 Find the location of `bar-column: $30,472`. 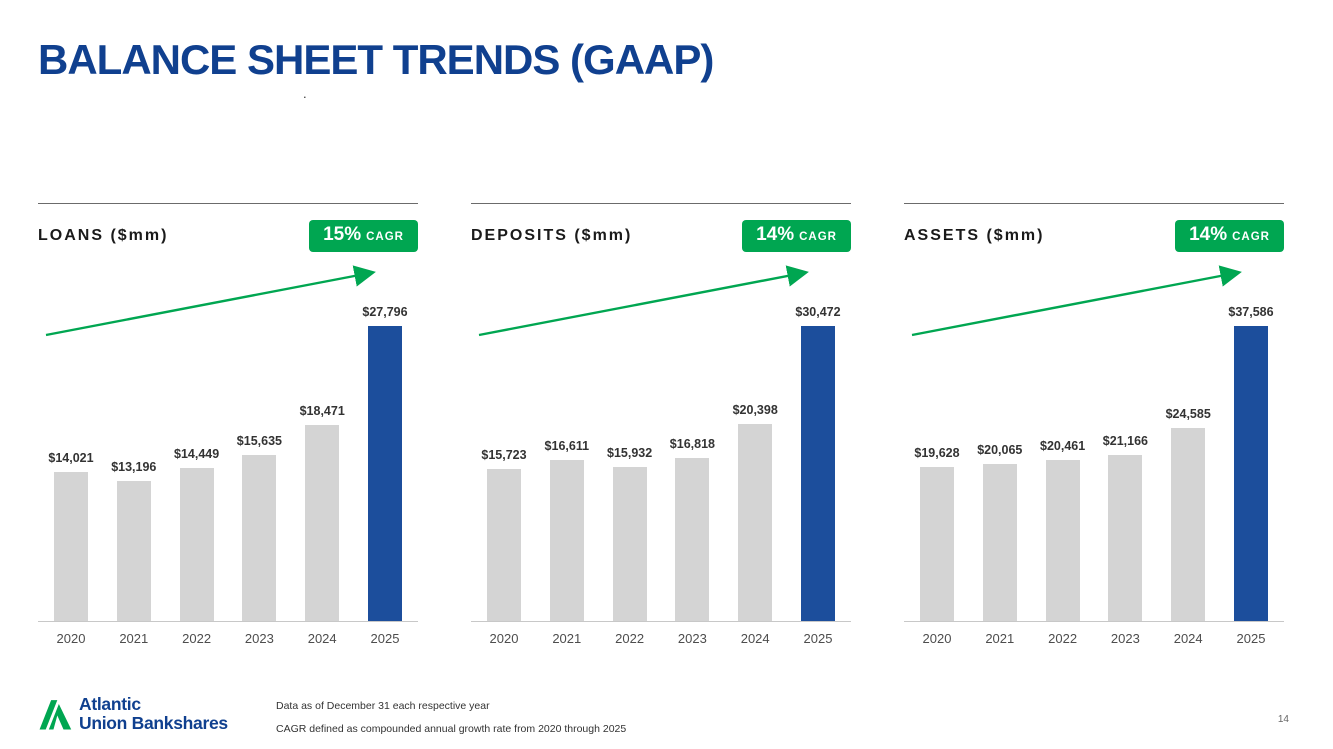

bar-column: $30,472 is located at coordinates (818, 463).